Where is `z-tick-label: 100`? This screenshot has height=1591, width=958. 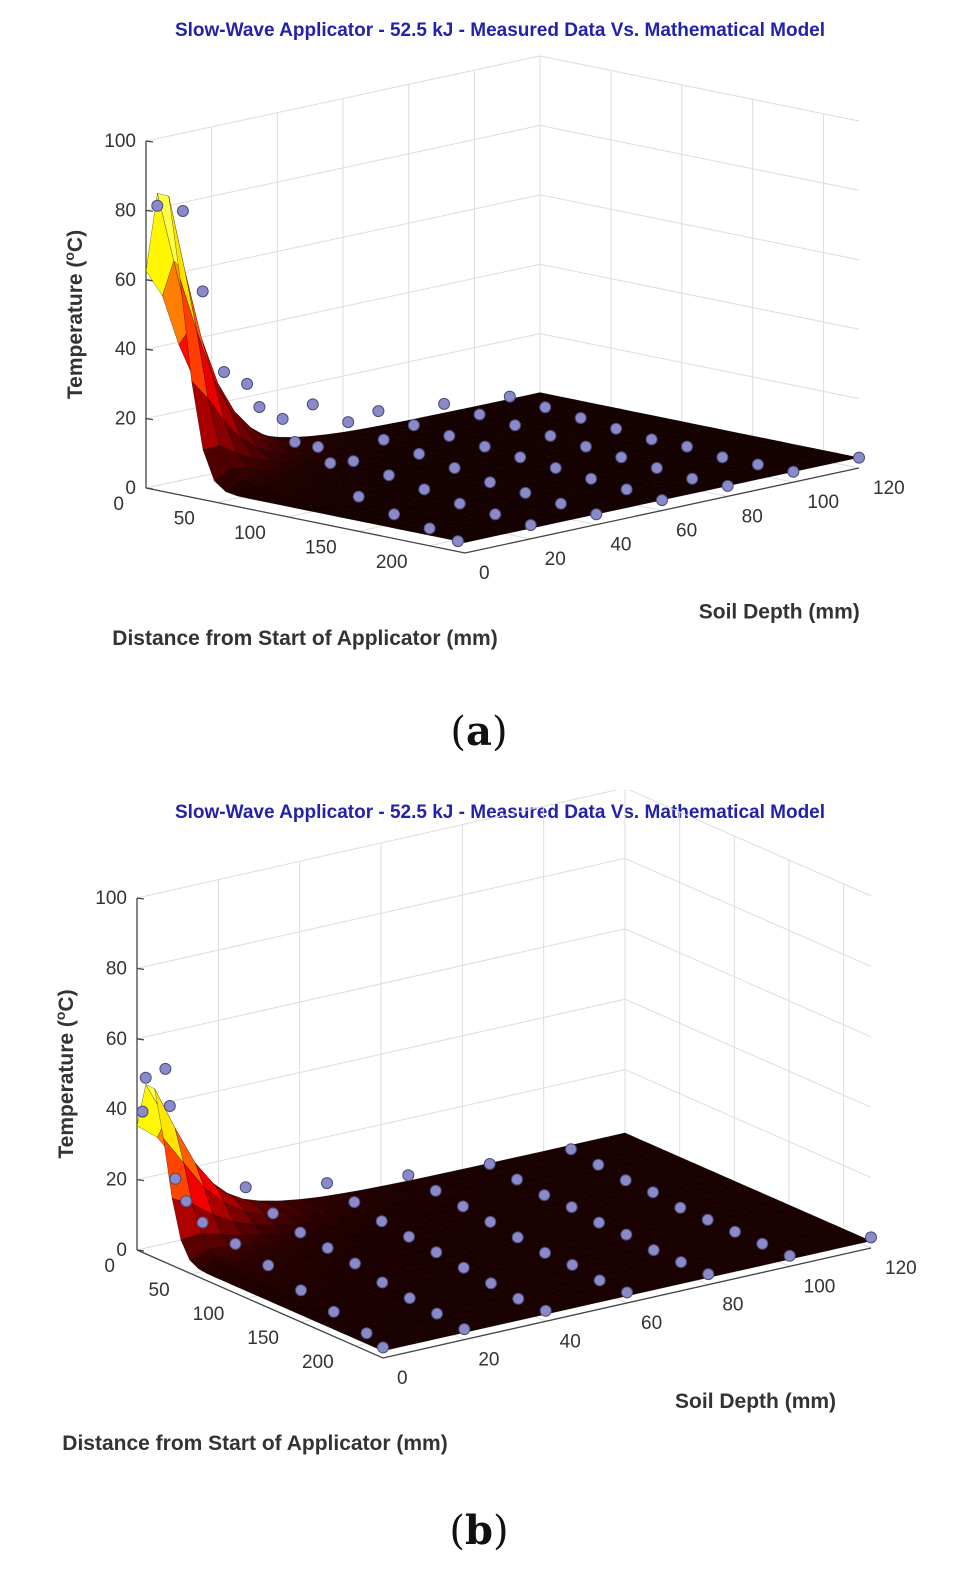
z-tick-label: 100 is located at coordinates (111, 898).